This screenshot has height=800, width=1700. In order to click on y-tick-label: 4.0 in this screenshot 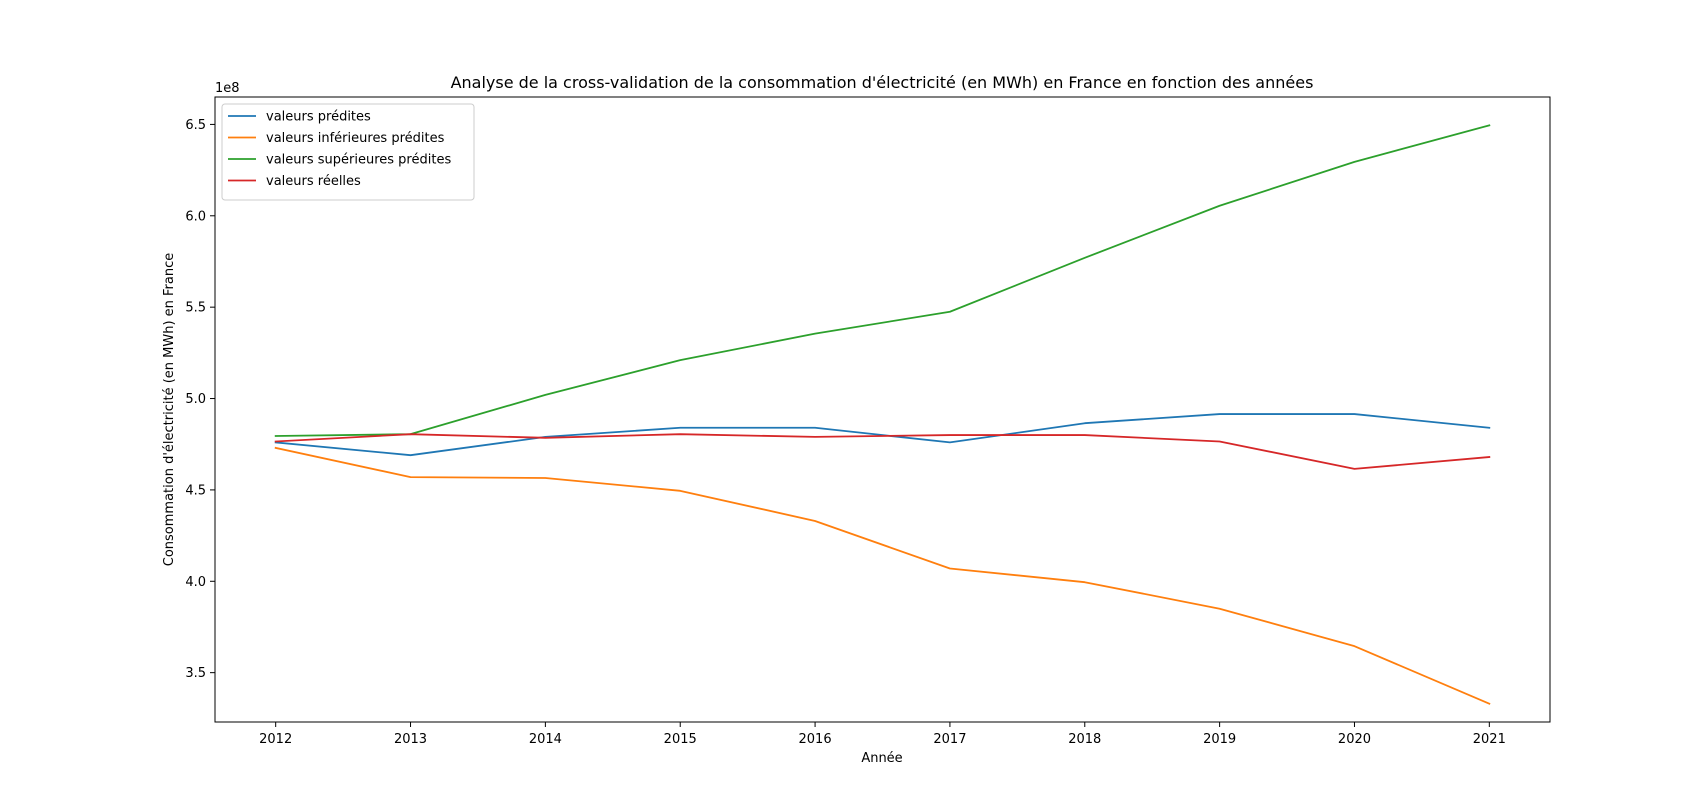, I will do `click(195, 582)`.